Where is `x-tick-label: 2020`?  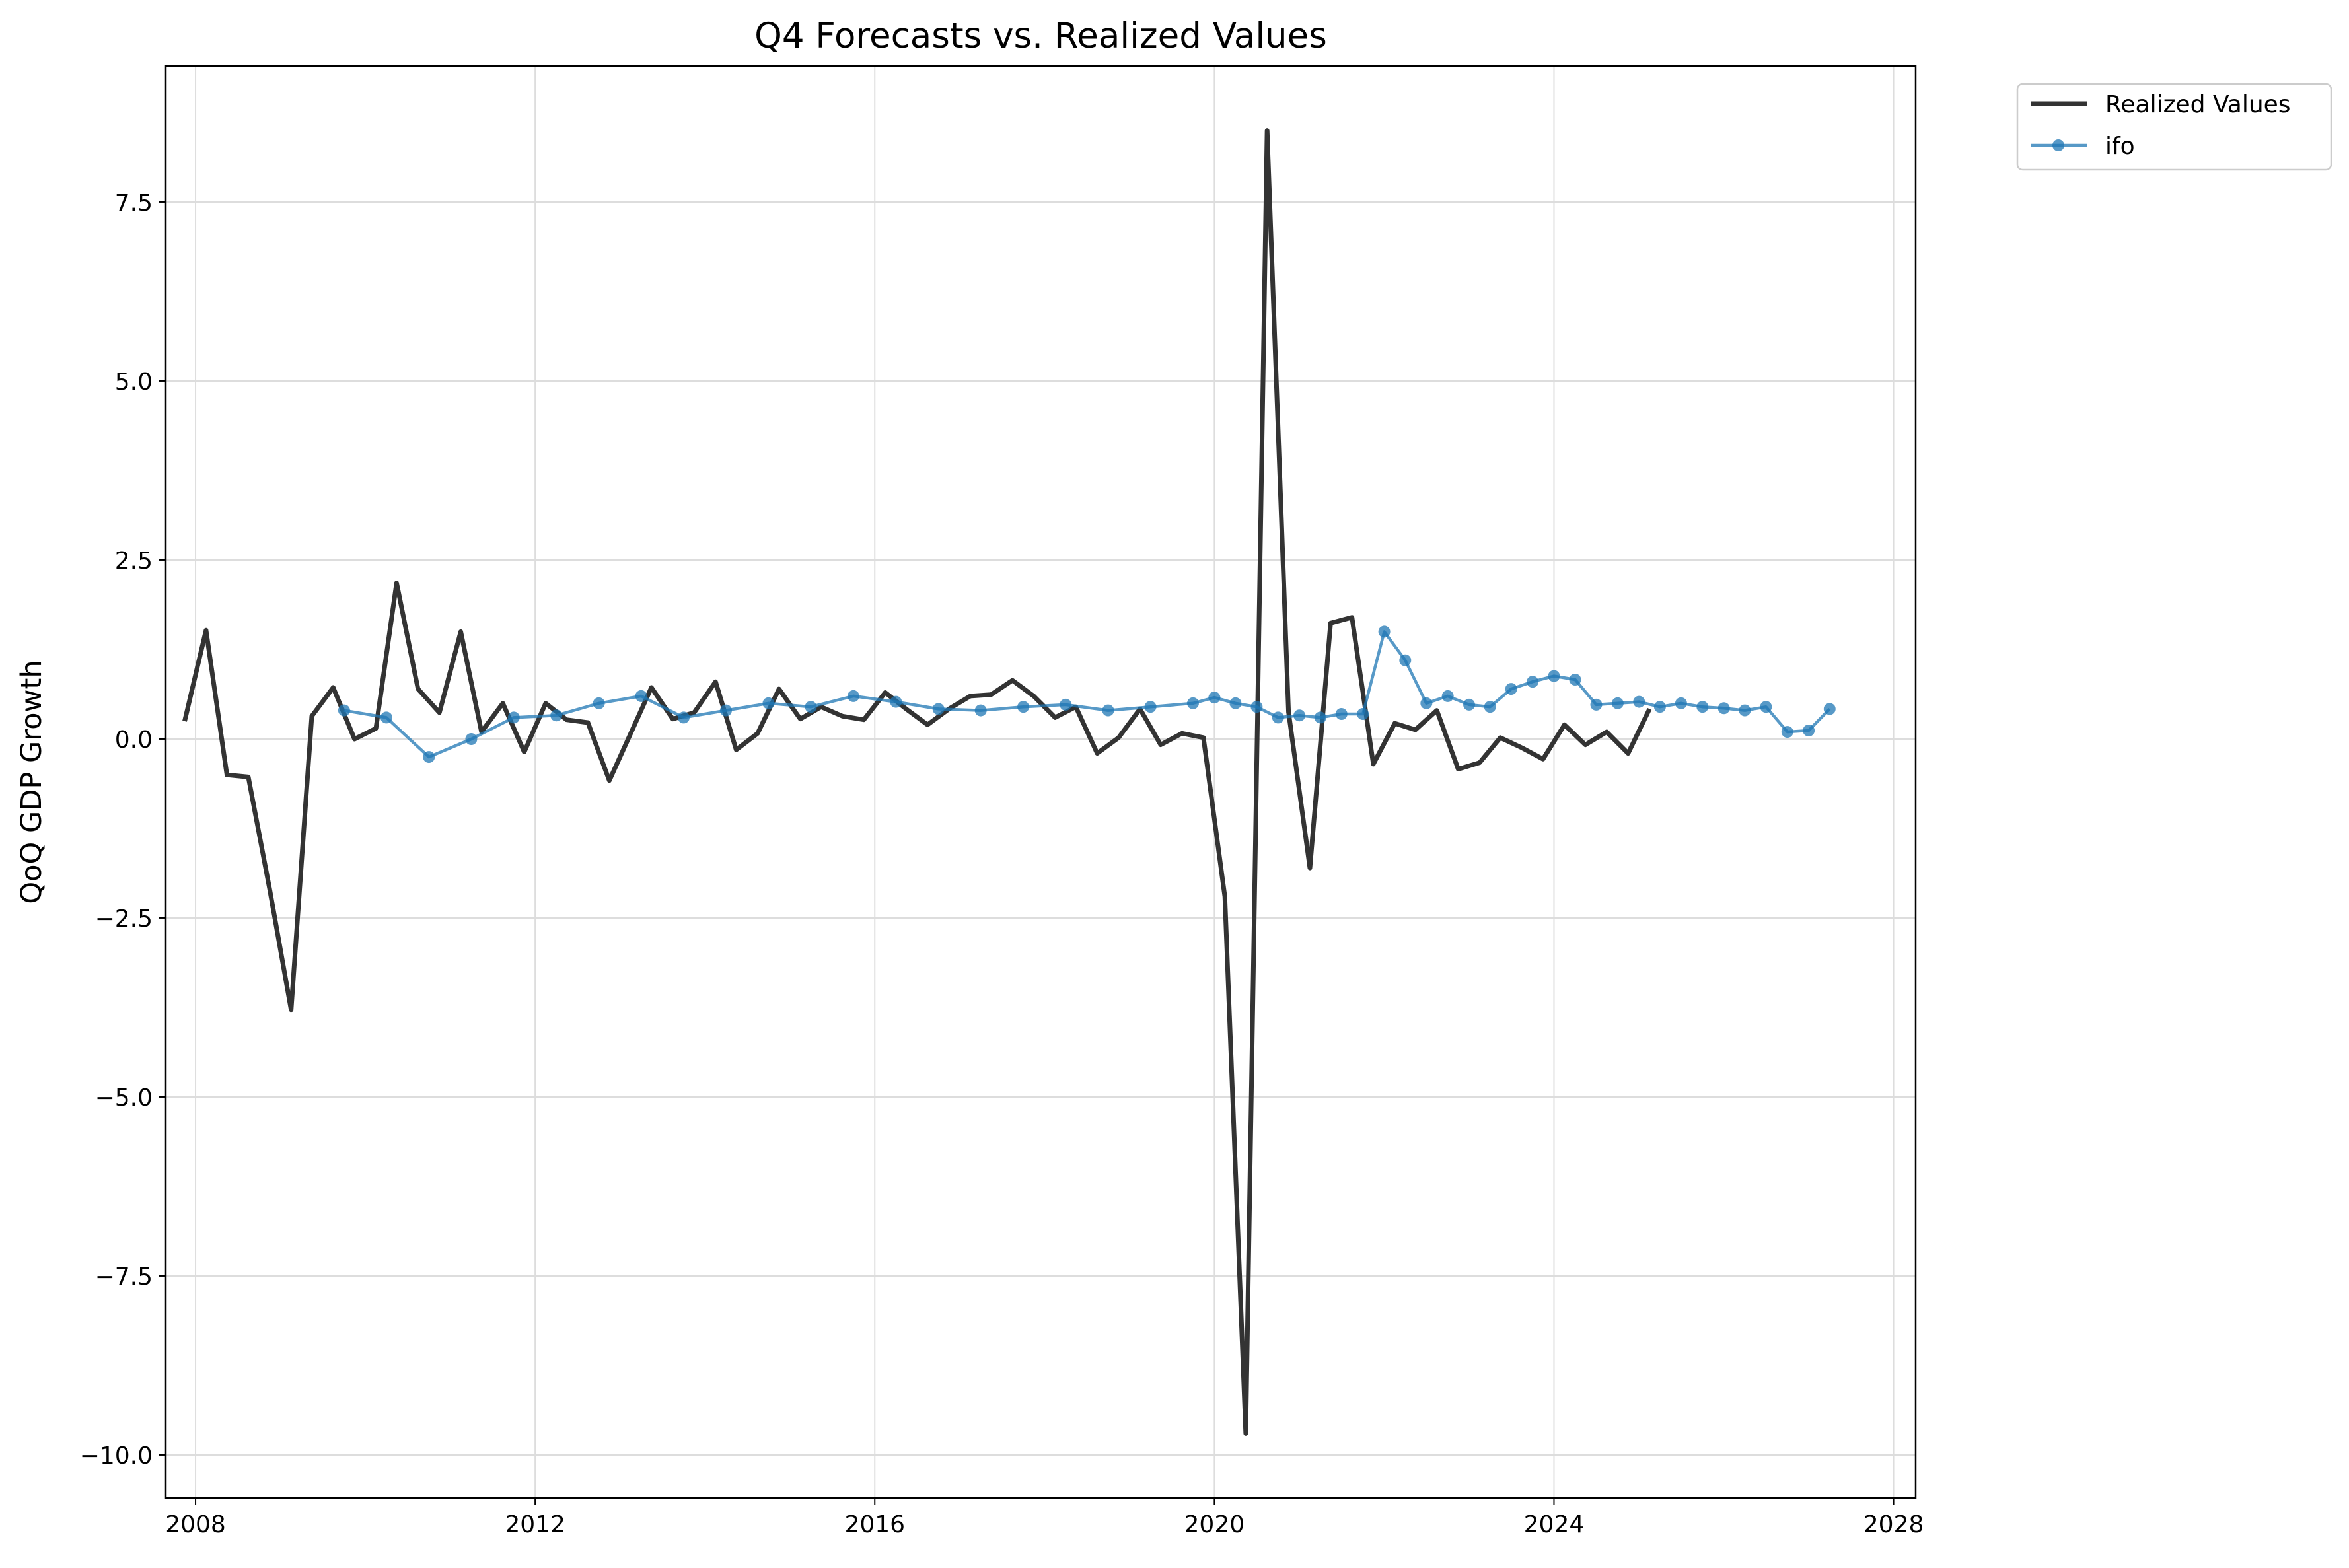 x-tick-label: 2020 is located at coordinates (1214, 1524).